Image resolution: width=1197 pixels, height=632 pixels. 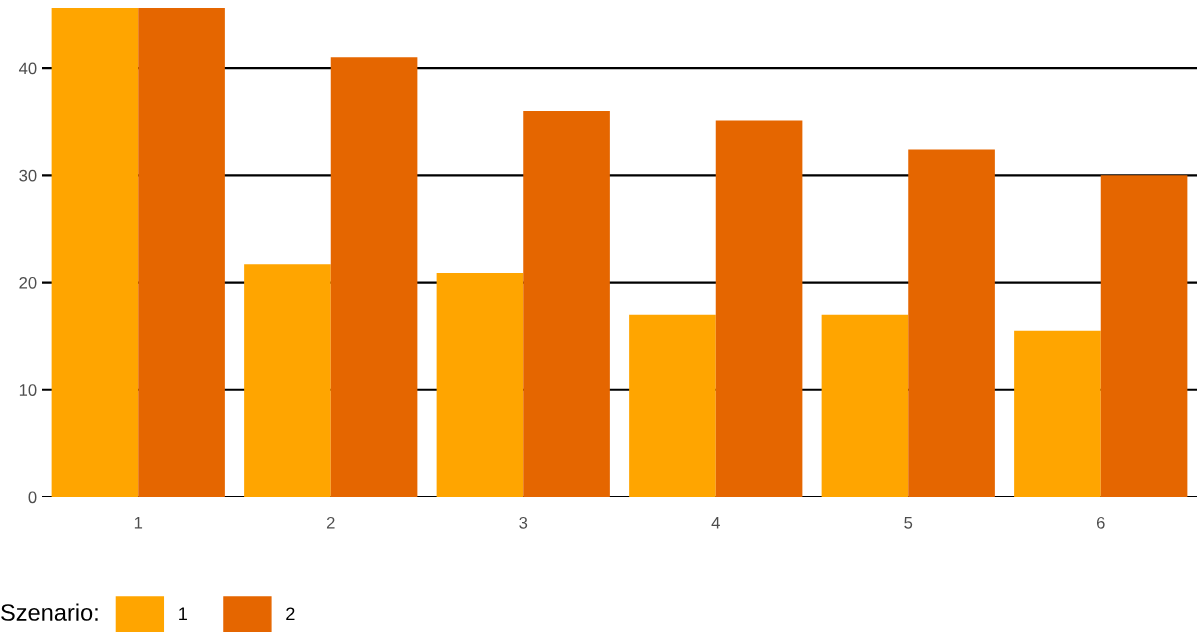 I want to click on x-tick-label: 5, so click(x=908, y=523).